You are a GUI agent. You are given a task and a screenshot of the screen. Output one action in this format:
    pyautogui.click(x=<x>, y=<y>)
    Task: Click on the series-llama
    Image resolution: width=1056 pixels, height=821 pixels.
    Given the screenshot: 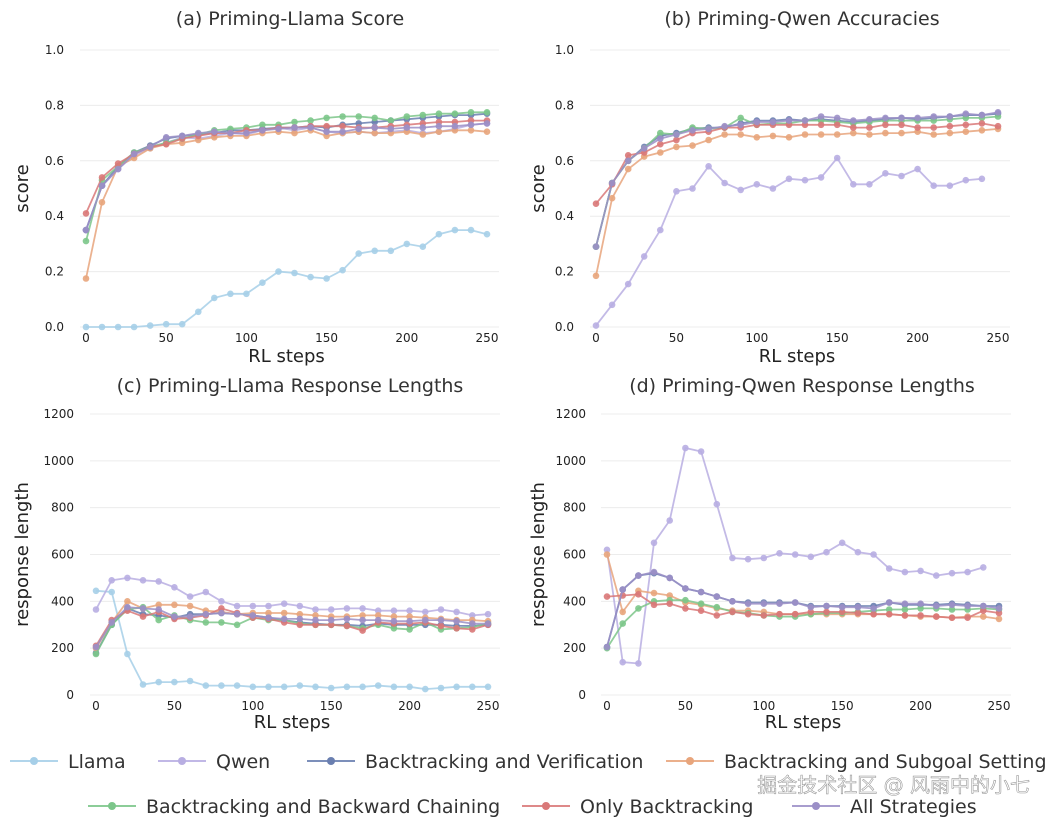 What is the action you would take?
    pyautogui.click(x=292, y=640)
    